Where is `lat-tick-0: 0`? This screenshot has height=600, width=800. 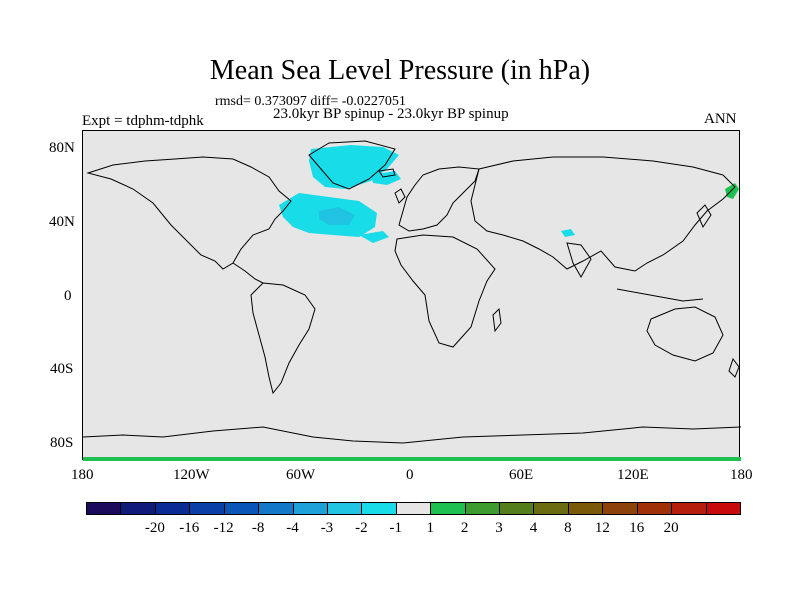 lat-tick-0: 0 is located at coordinates (68, 296).